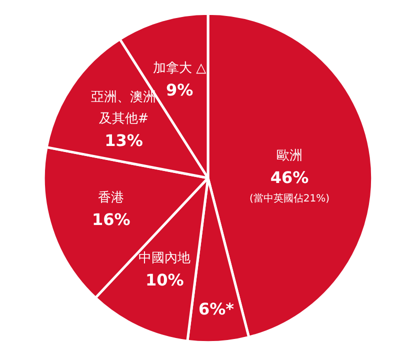  What do you see at coordinates (289, 156) in the screenshot?
I see `slice-label: 歐洲` at bounding box center [289, 156].